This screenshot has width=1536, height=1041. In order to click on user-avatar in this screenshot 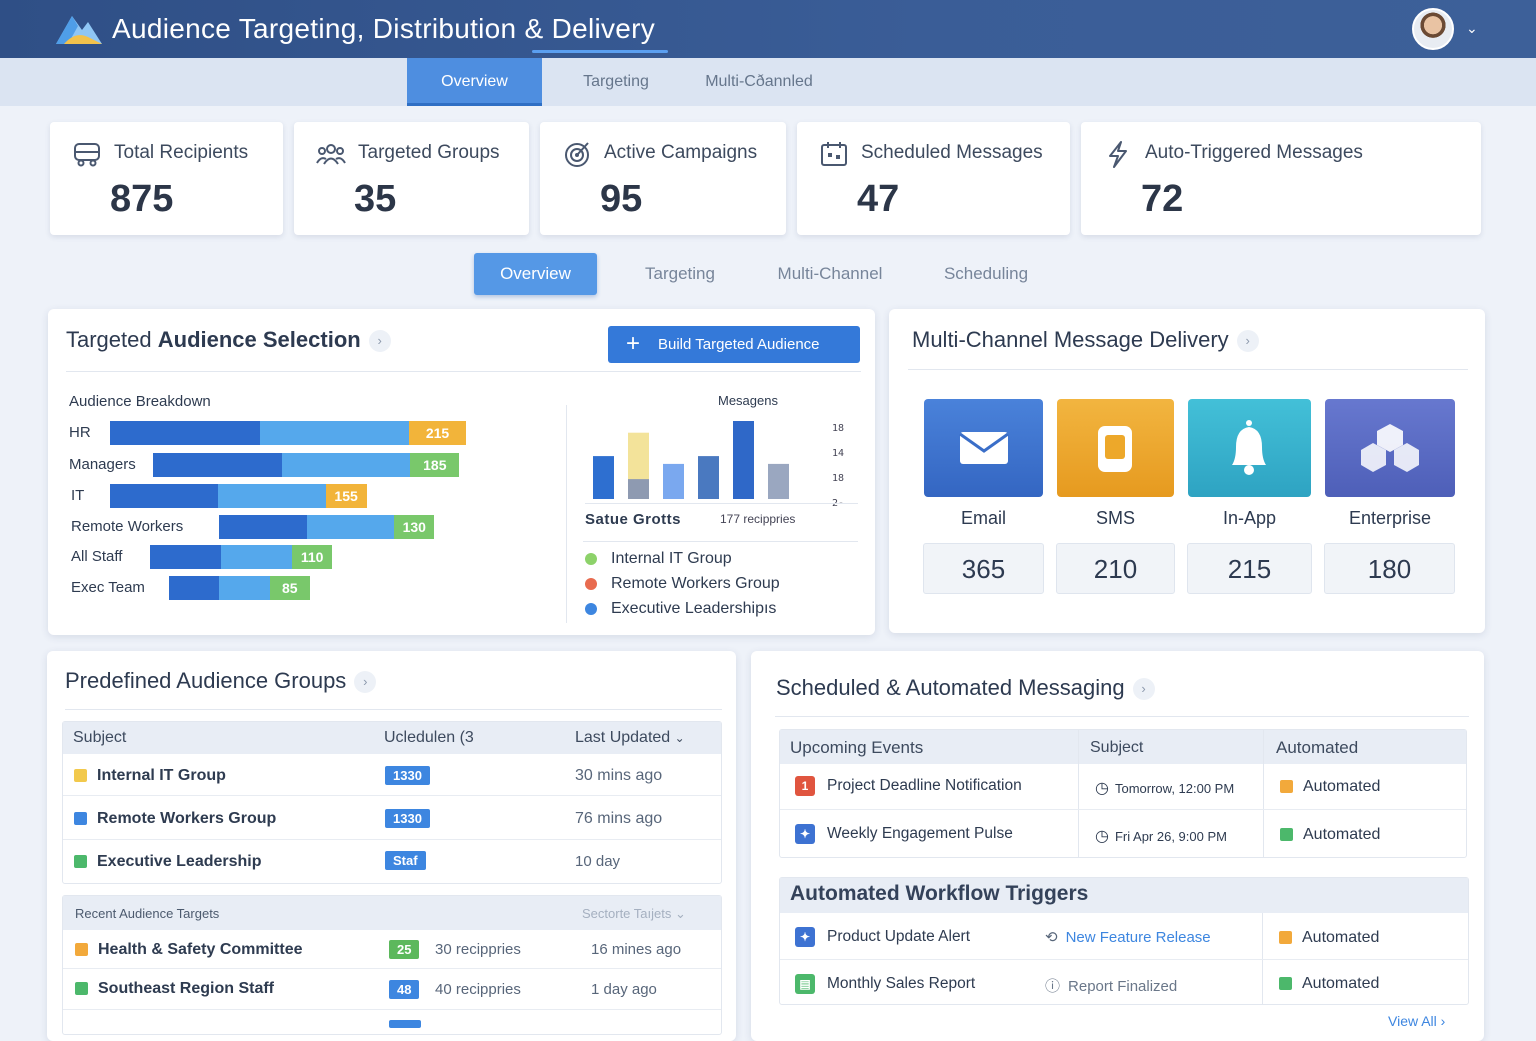, I will do `click(1433, 29)`.